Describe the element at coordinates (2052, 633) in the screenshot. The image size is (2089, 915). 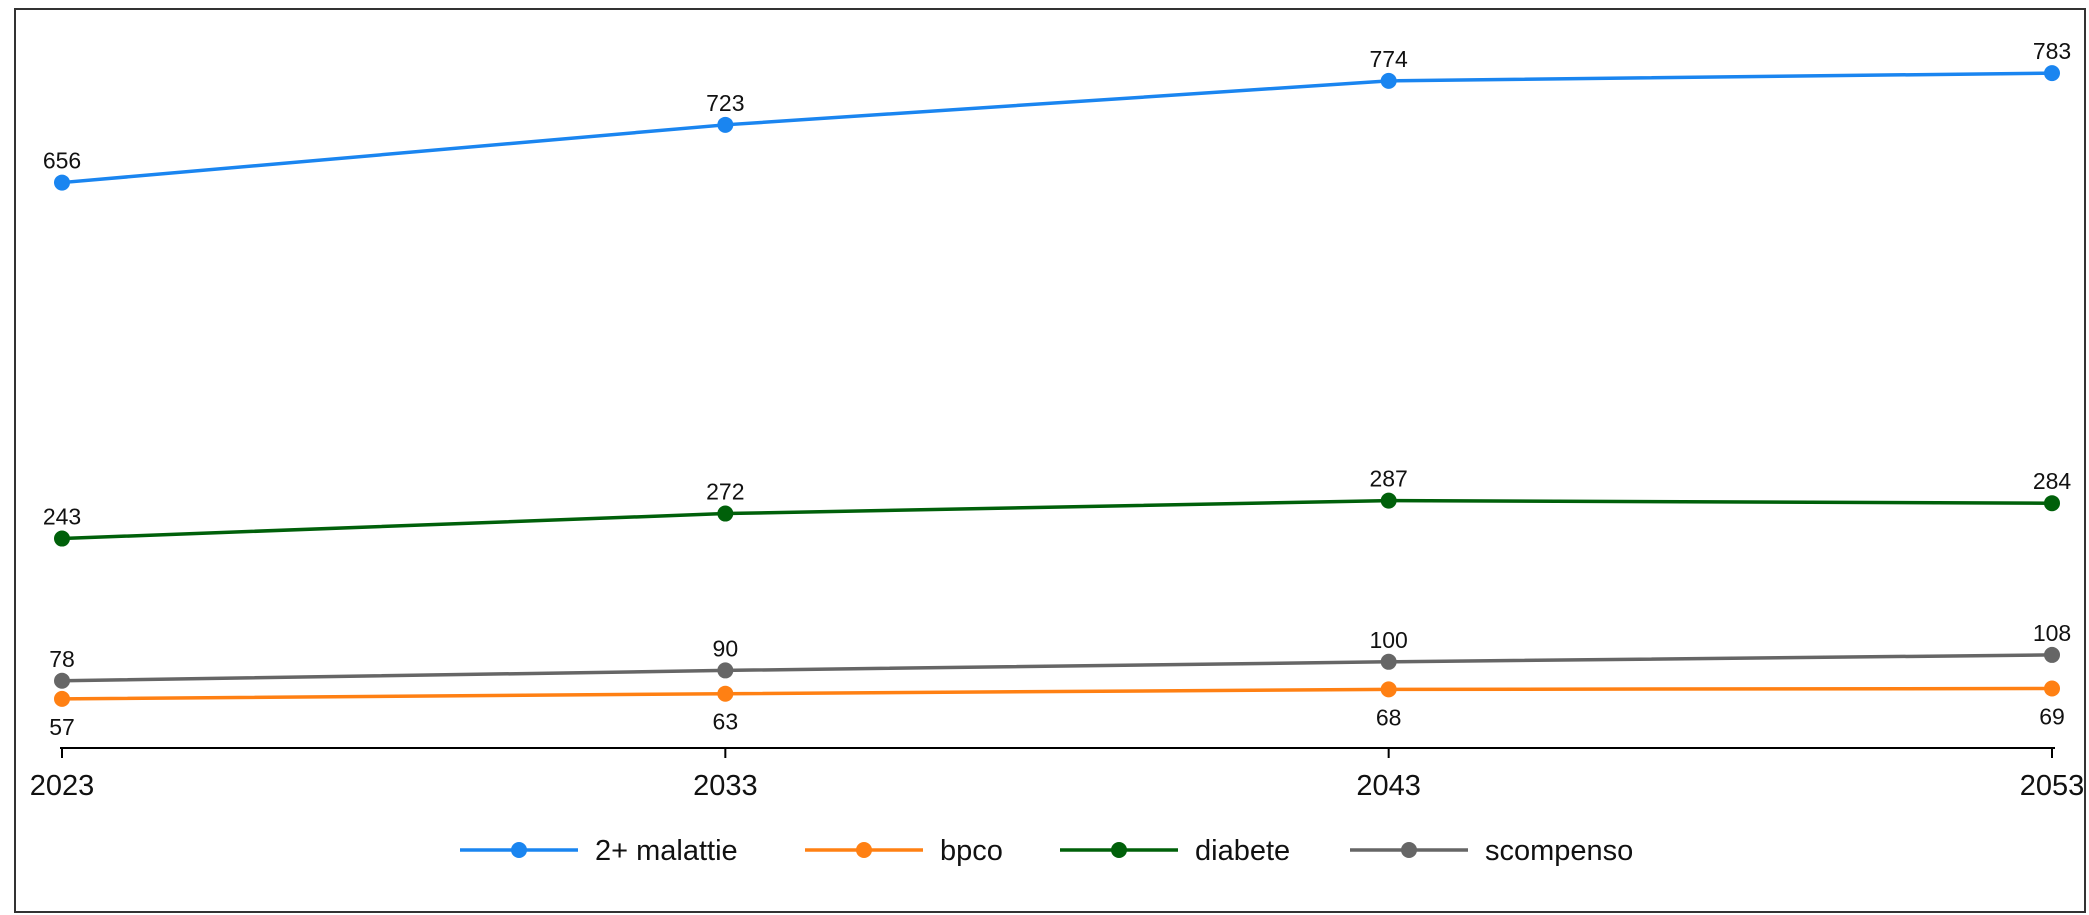
I see `data-label: 108` at that location.